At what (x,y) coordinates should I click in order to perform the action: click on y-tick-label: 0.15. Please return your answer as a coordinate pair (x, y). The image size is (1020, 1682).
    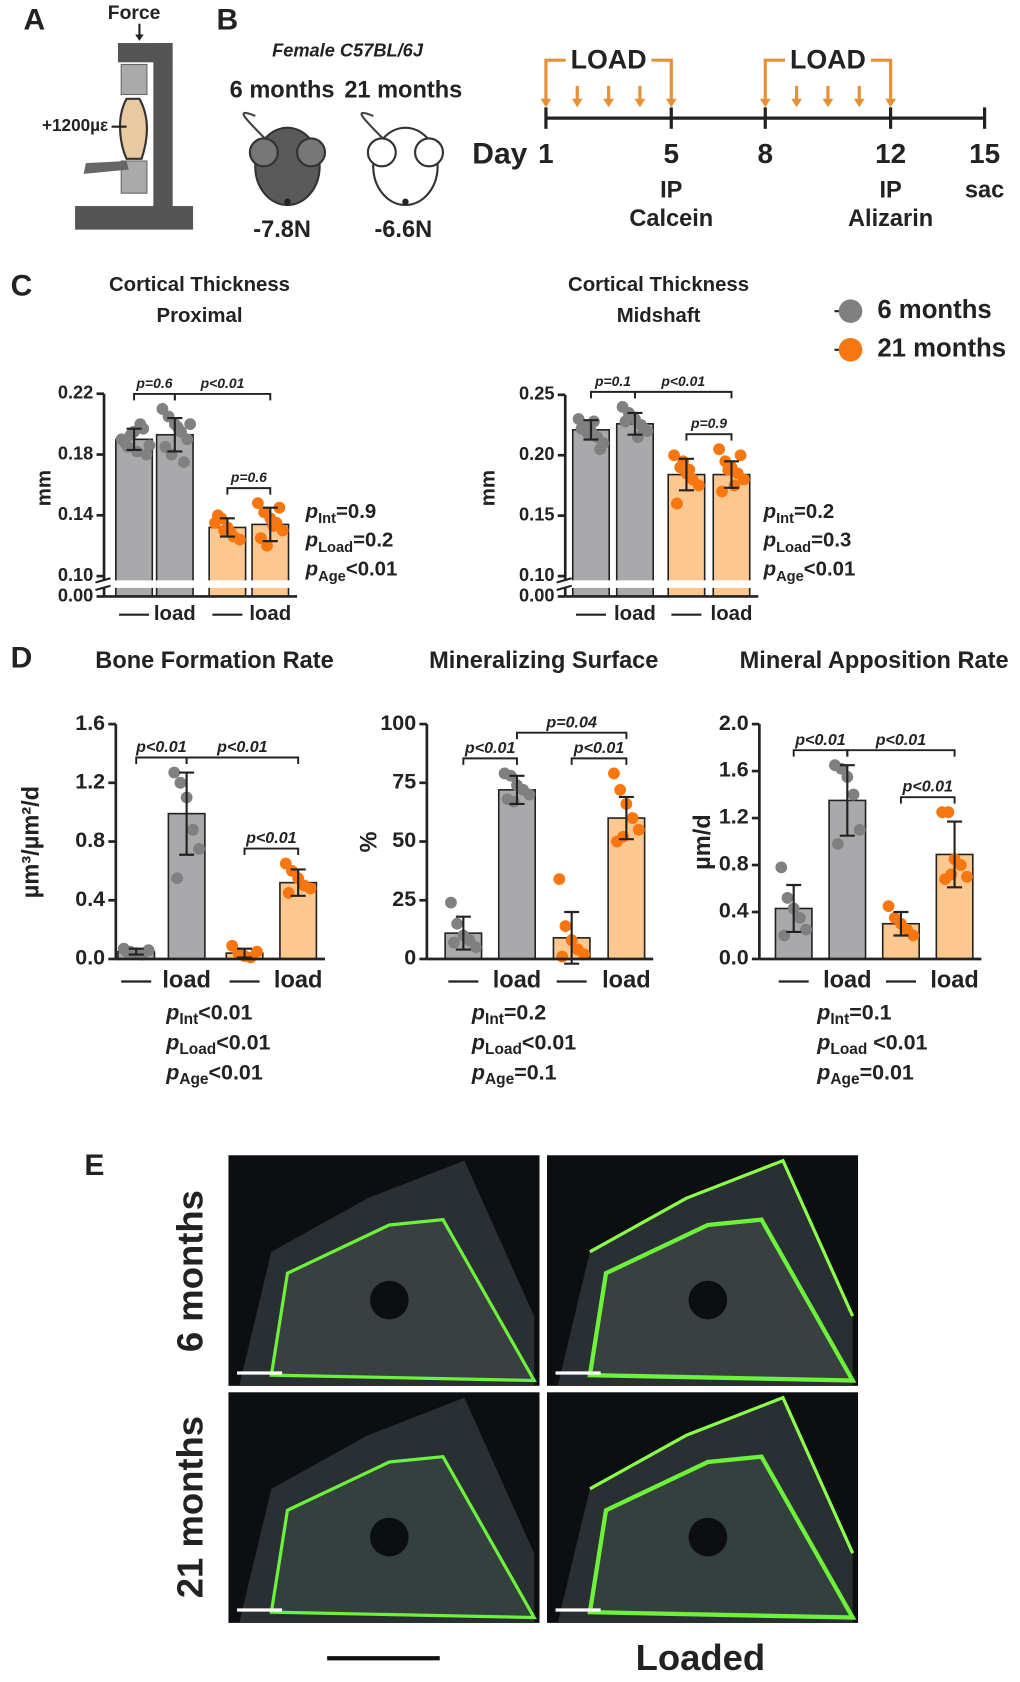
    Looking at the image, I should click on (536, 513).